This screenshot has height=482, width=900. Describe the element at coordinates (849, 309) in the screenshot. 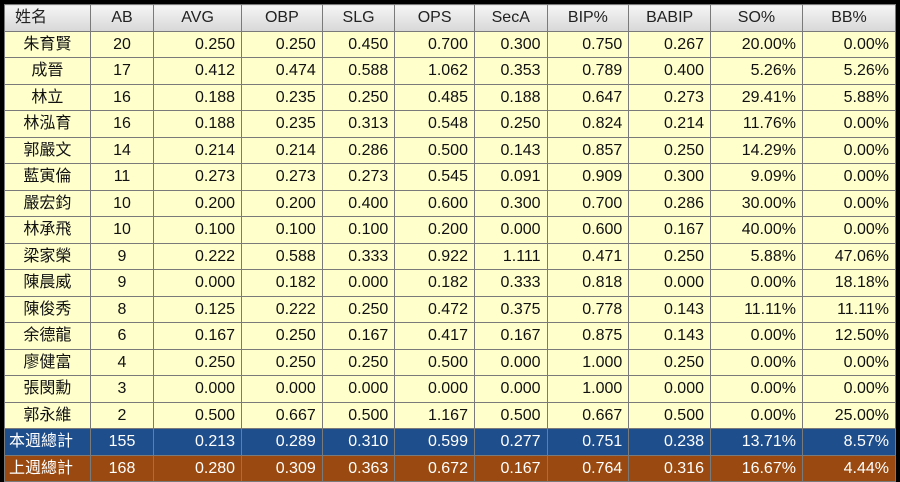

I see `stat-cell: 11.11%` at that location.